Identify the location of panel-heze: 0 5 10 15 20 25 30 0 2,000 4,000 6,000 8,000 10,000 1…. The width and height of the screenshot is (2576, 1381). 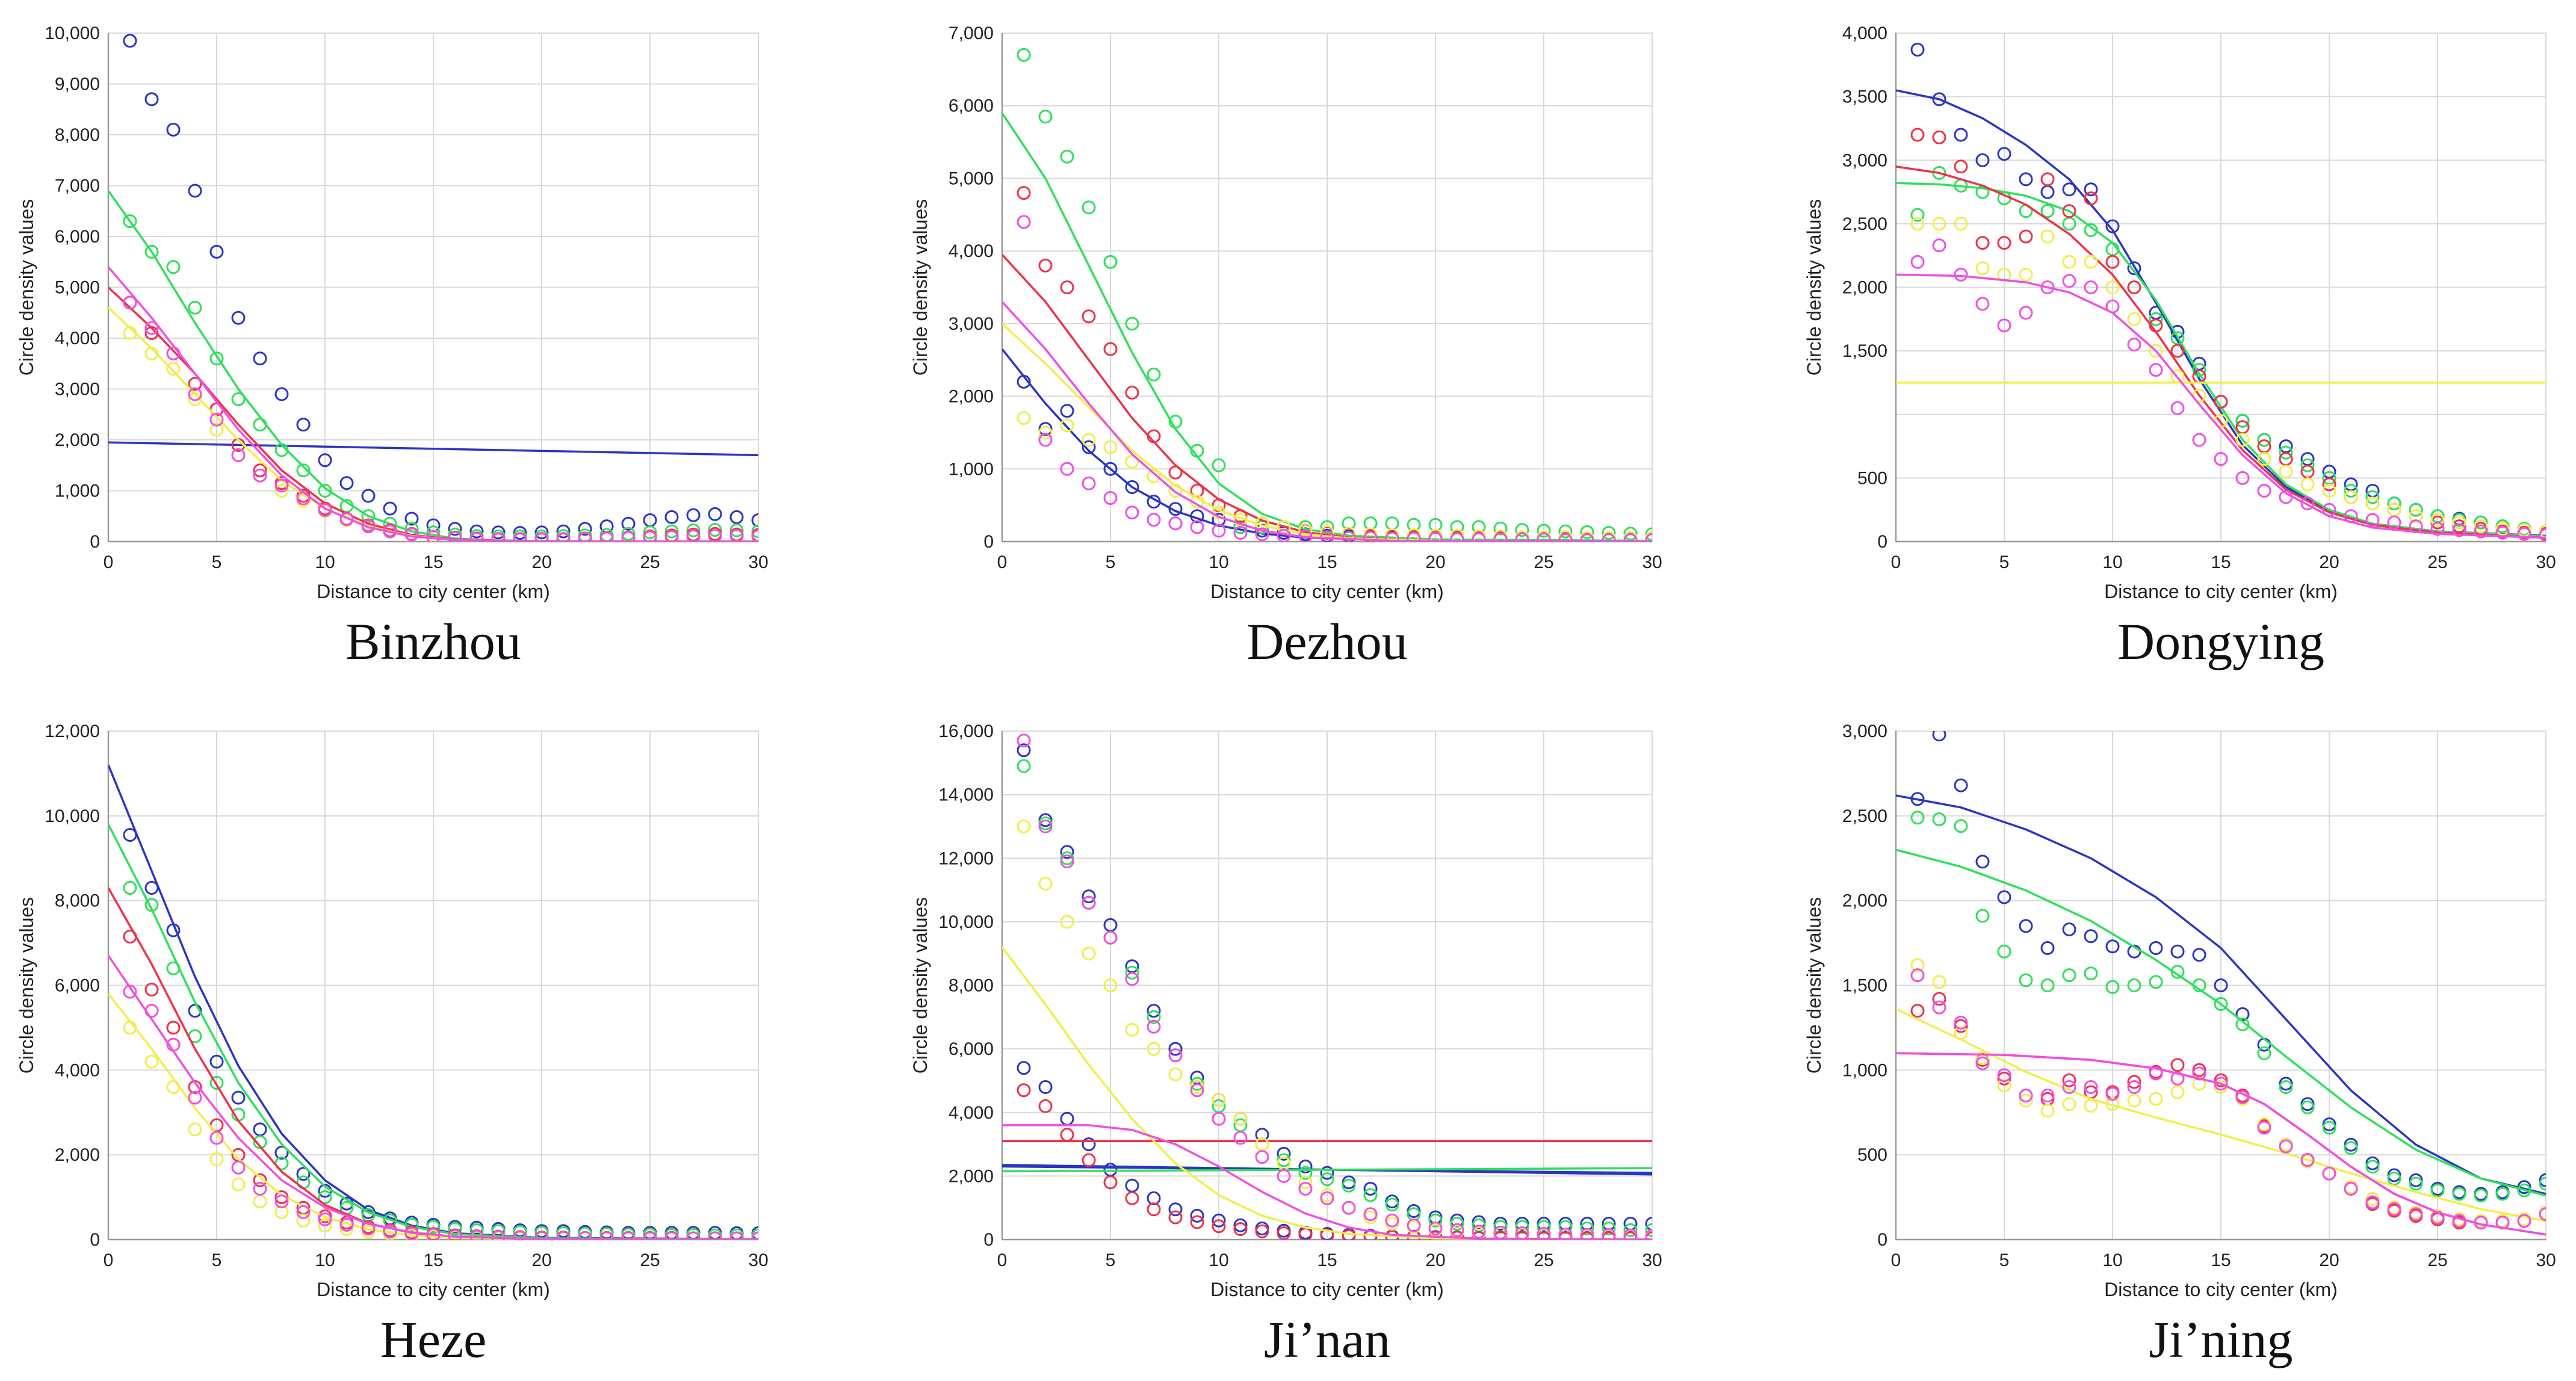
(393, 1044).